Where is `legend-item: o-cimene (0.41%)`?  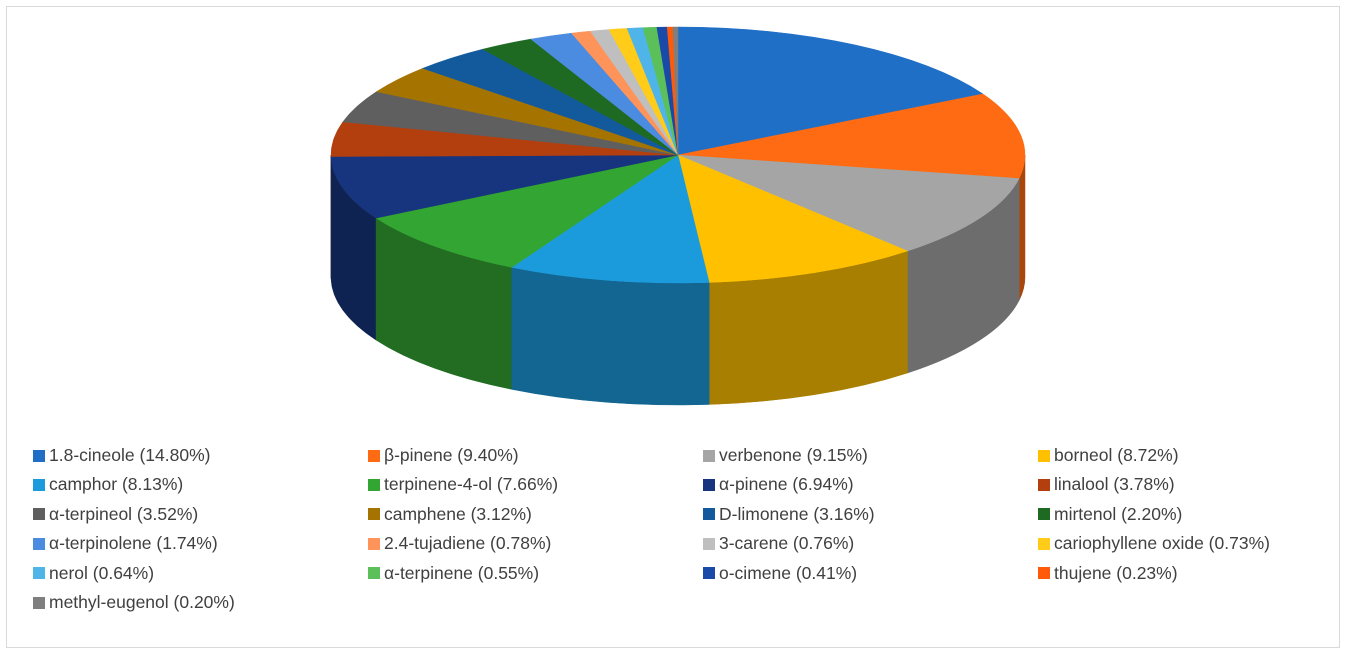
legend-item: o-cimene (0.41%) is located at coordinates (780, 573).